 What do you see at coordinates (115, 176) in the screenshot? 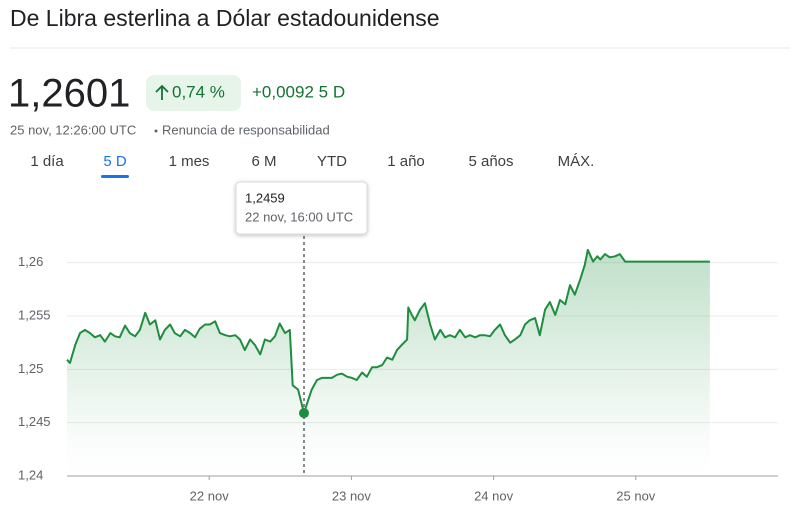
I see `active-tab-underline` at bounding box center [115, 176].